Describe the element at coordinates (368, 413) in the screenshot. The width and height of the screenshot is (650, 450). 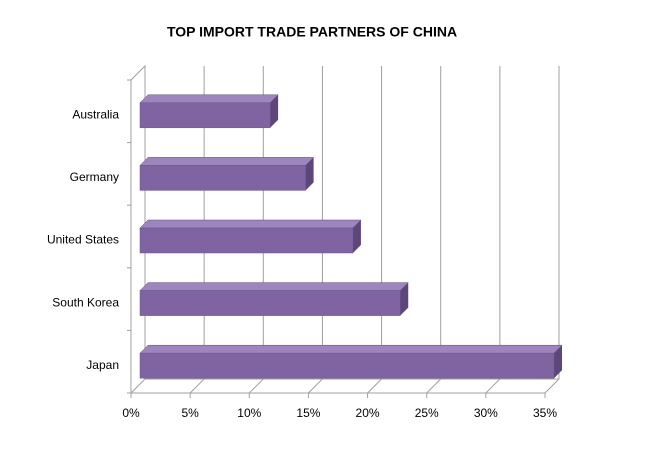
I see `x-tick-label: 20%` at that location.